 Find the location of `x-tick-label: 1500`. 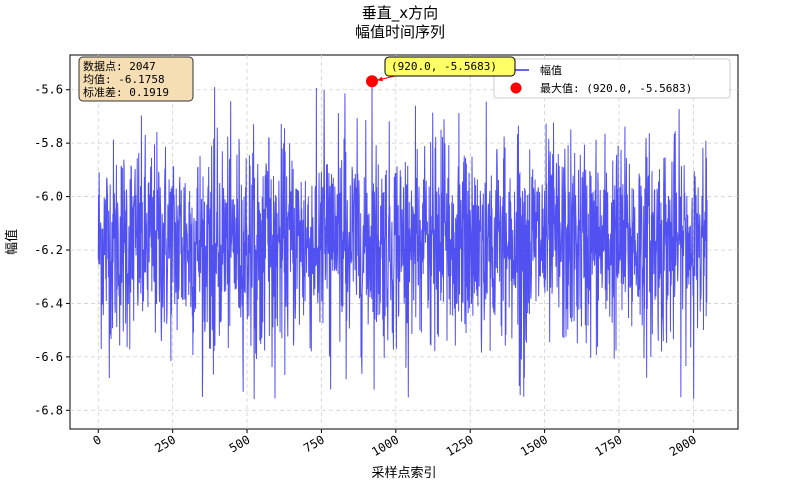

x-tick-label: 1500 is located at coordinates (534, 445).